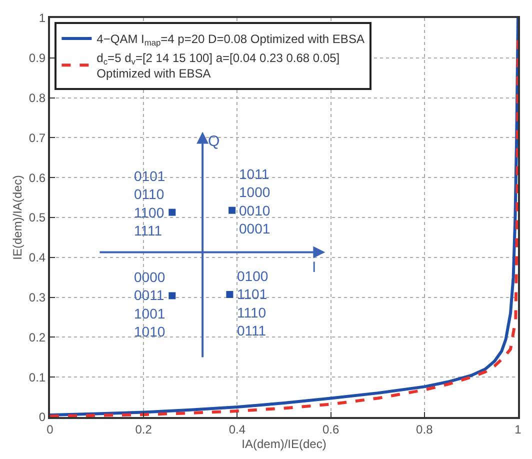 The image size is (532, 459). Describe the element at coordinates (252, 303) in the screenshot. I see `annotation: 0100 1101 1110 0111` at that location.